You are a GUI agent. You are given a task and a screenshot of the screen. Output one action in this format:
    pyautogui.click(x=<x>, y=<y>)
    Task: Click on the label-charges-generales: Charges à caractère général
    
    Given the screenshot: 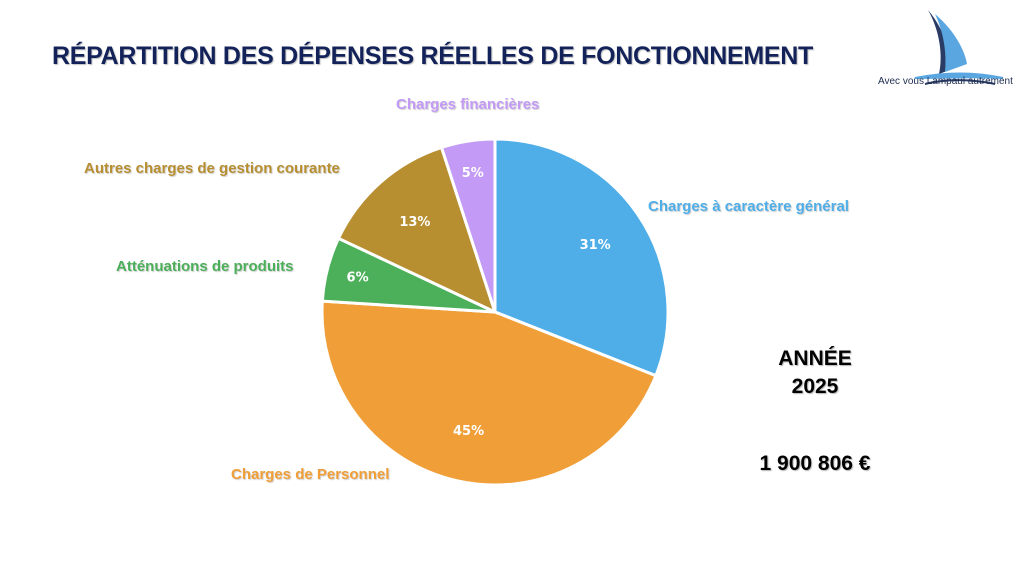 What is the action you would take?
    pyautogui.click(x=748, y=206)
    